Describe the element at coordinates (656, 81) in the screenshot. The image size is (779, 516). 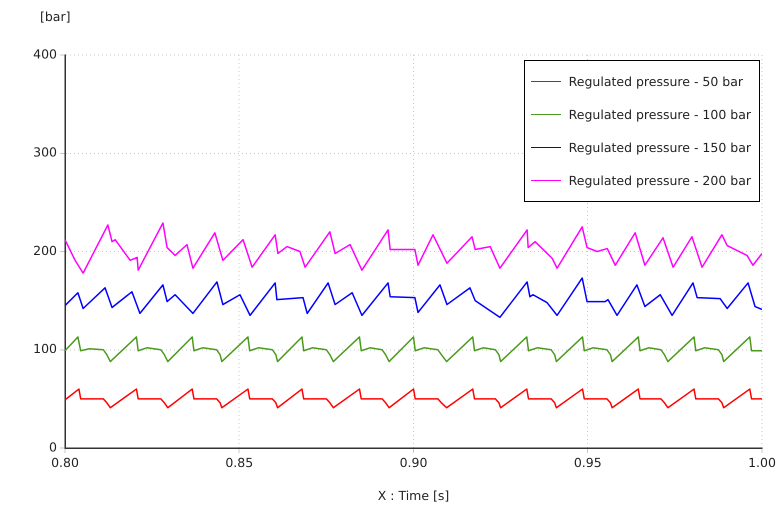
I see `legend-label: Regulated pressure - 50 bar` at that location.